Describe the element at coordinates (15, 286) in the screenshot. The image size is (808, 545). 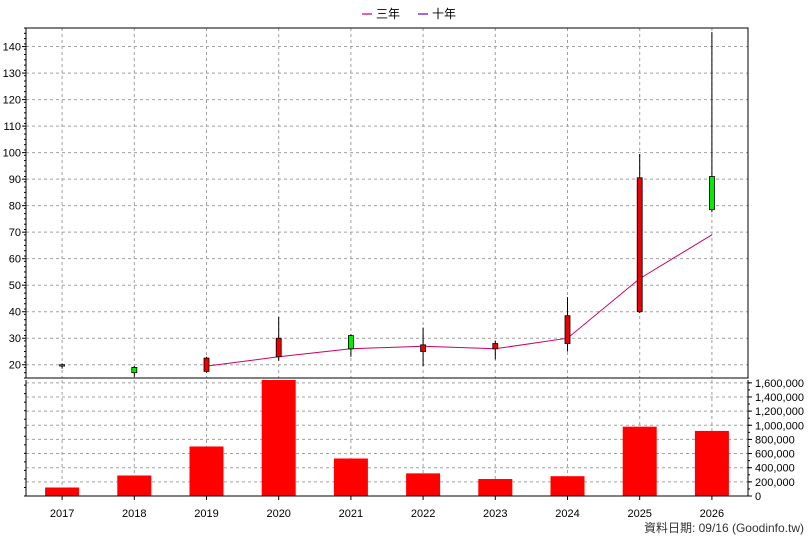
I see `price-tick-label-3: 50` at that location.